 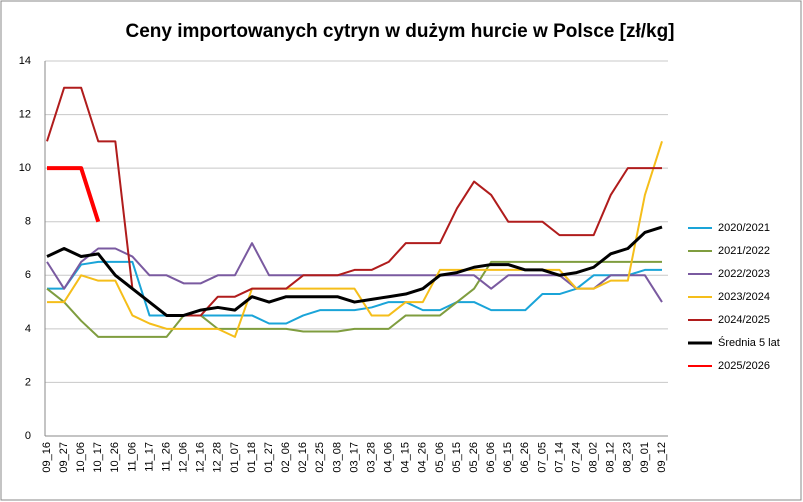 I want to click on x-tick-label: 11_17, so click(x=149, y=457).